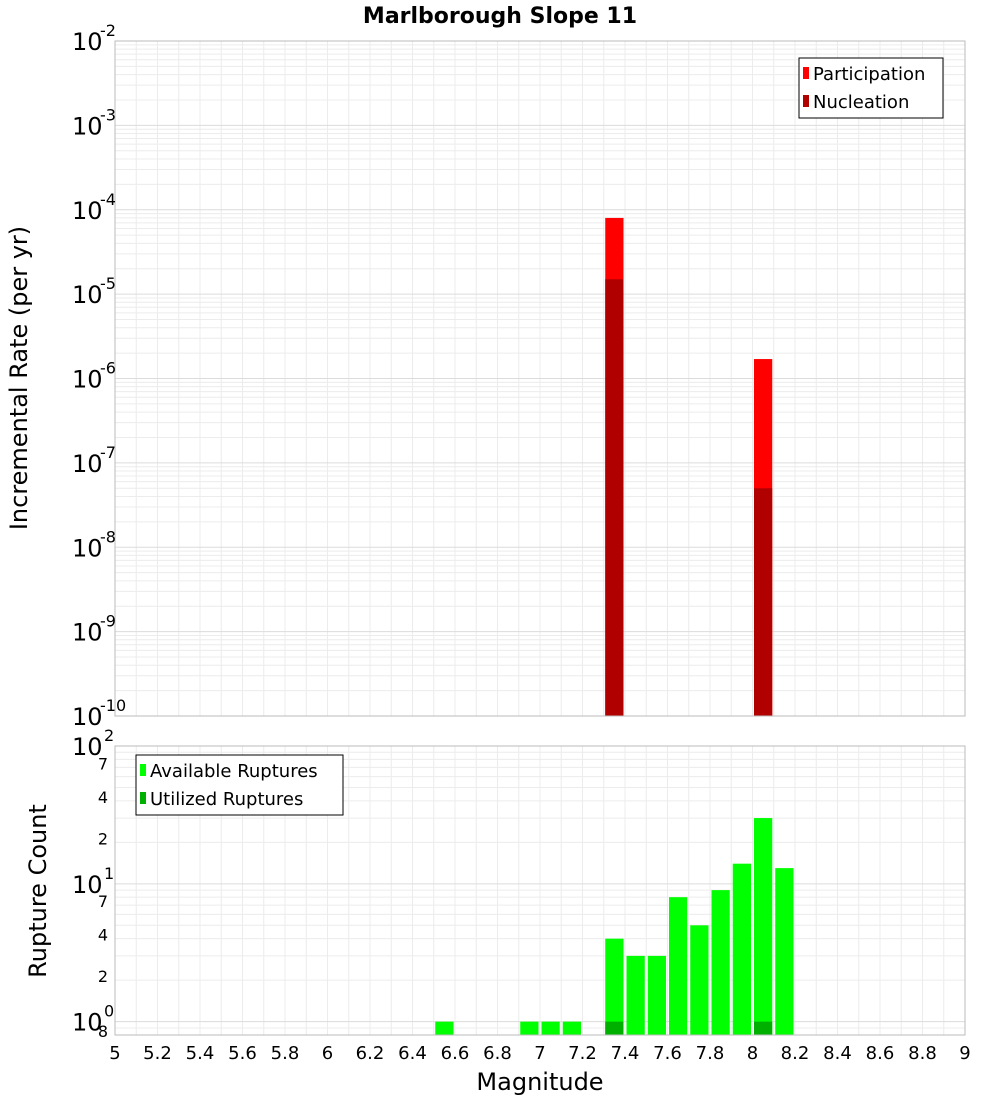  I want to click on count-legend: Available Ruptures Utilized Ruptures, so click(239, 785).